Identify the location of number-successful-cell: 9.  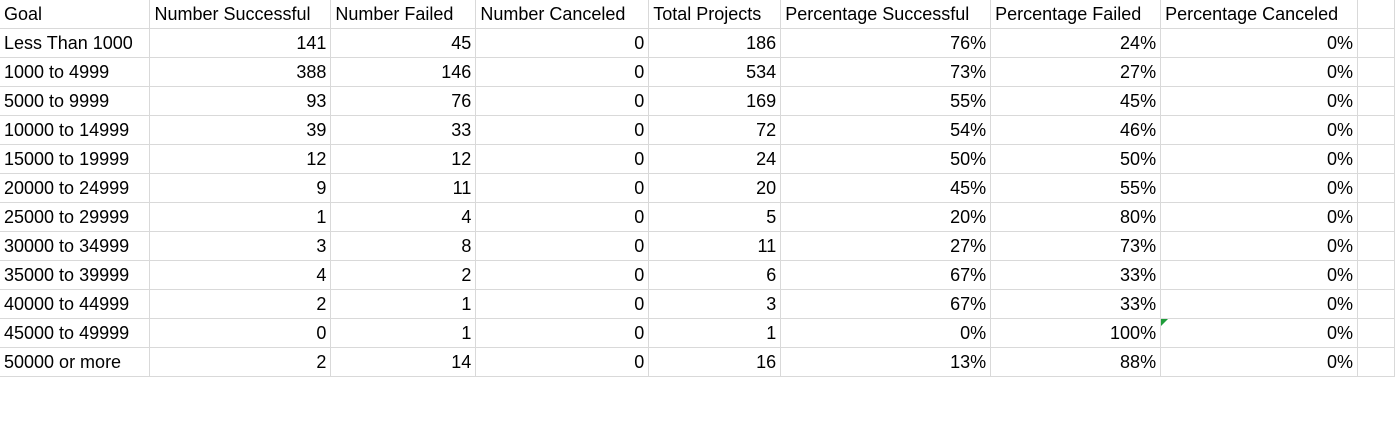
(240, 188).